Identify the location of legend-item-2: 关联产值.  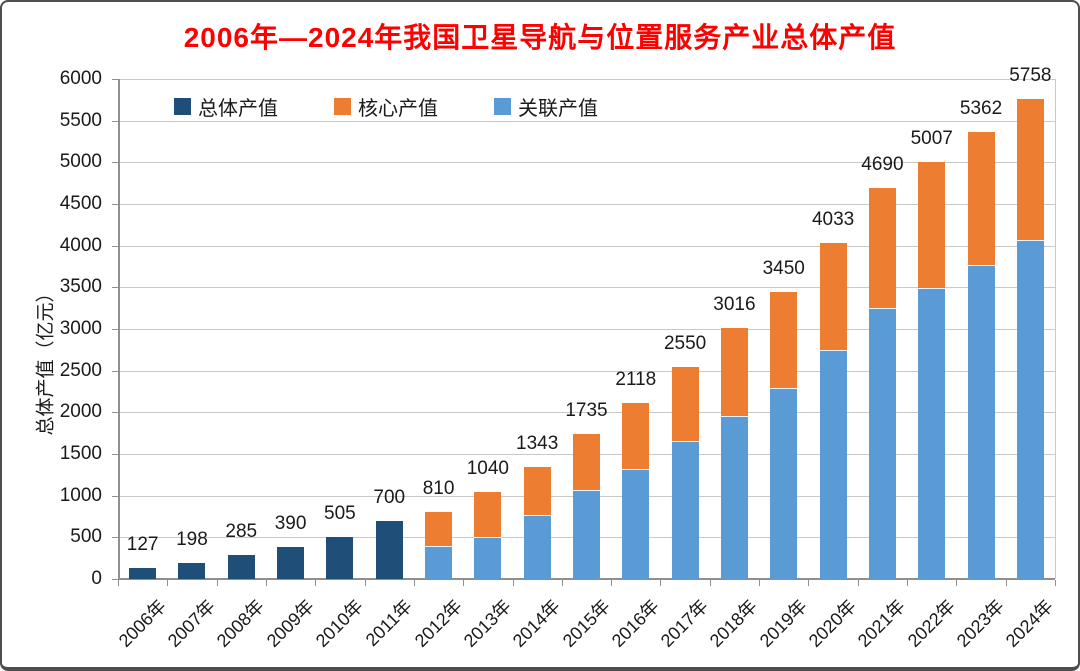
(546, 106).